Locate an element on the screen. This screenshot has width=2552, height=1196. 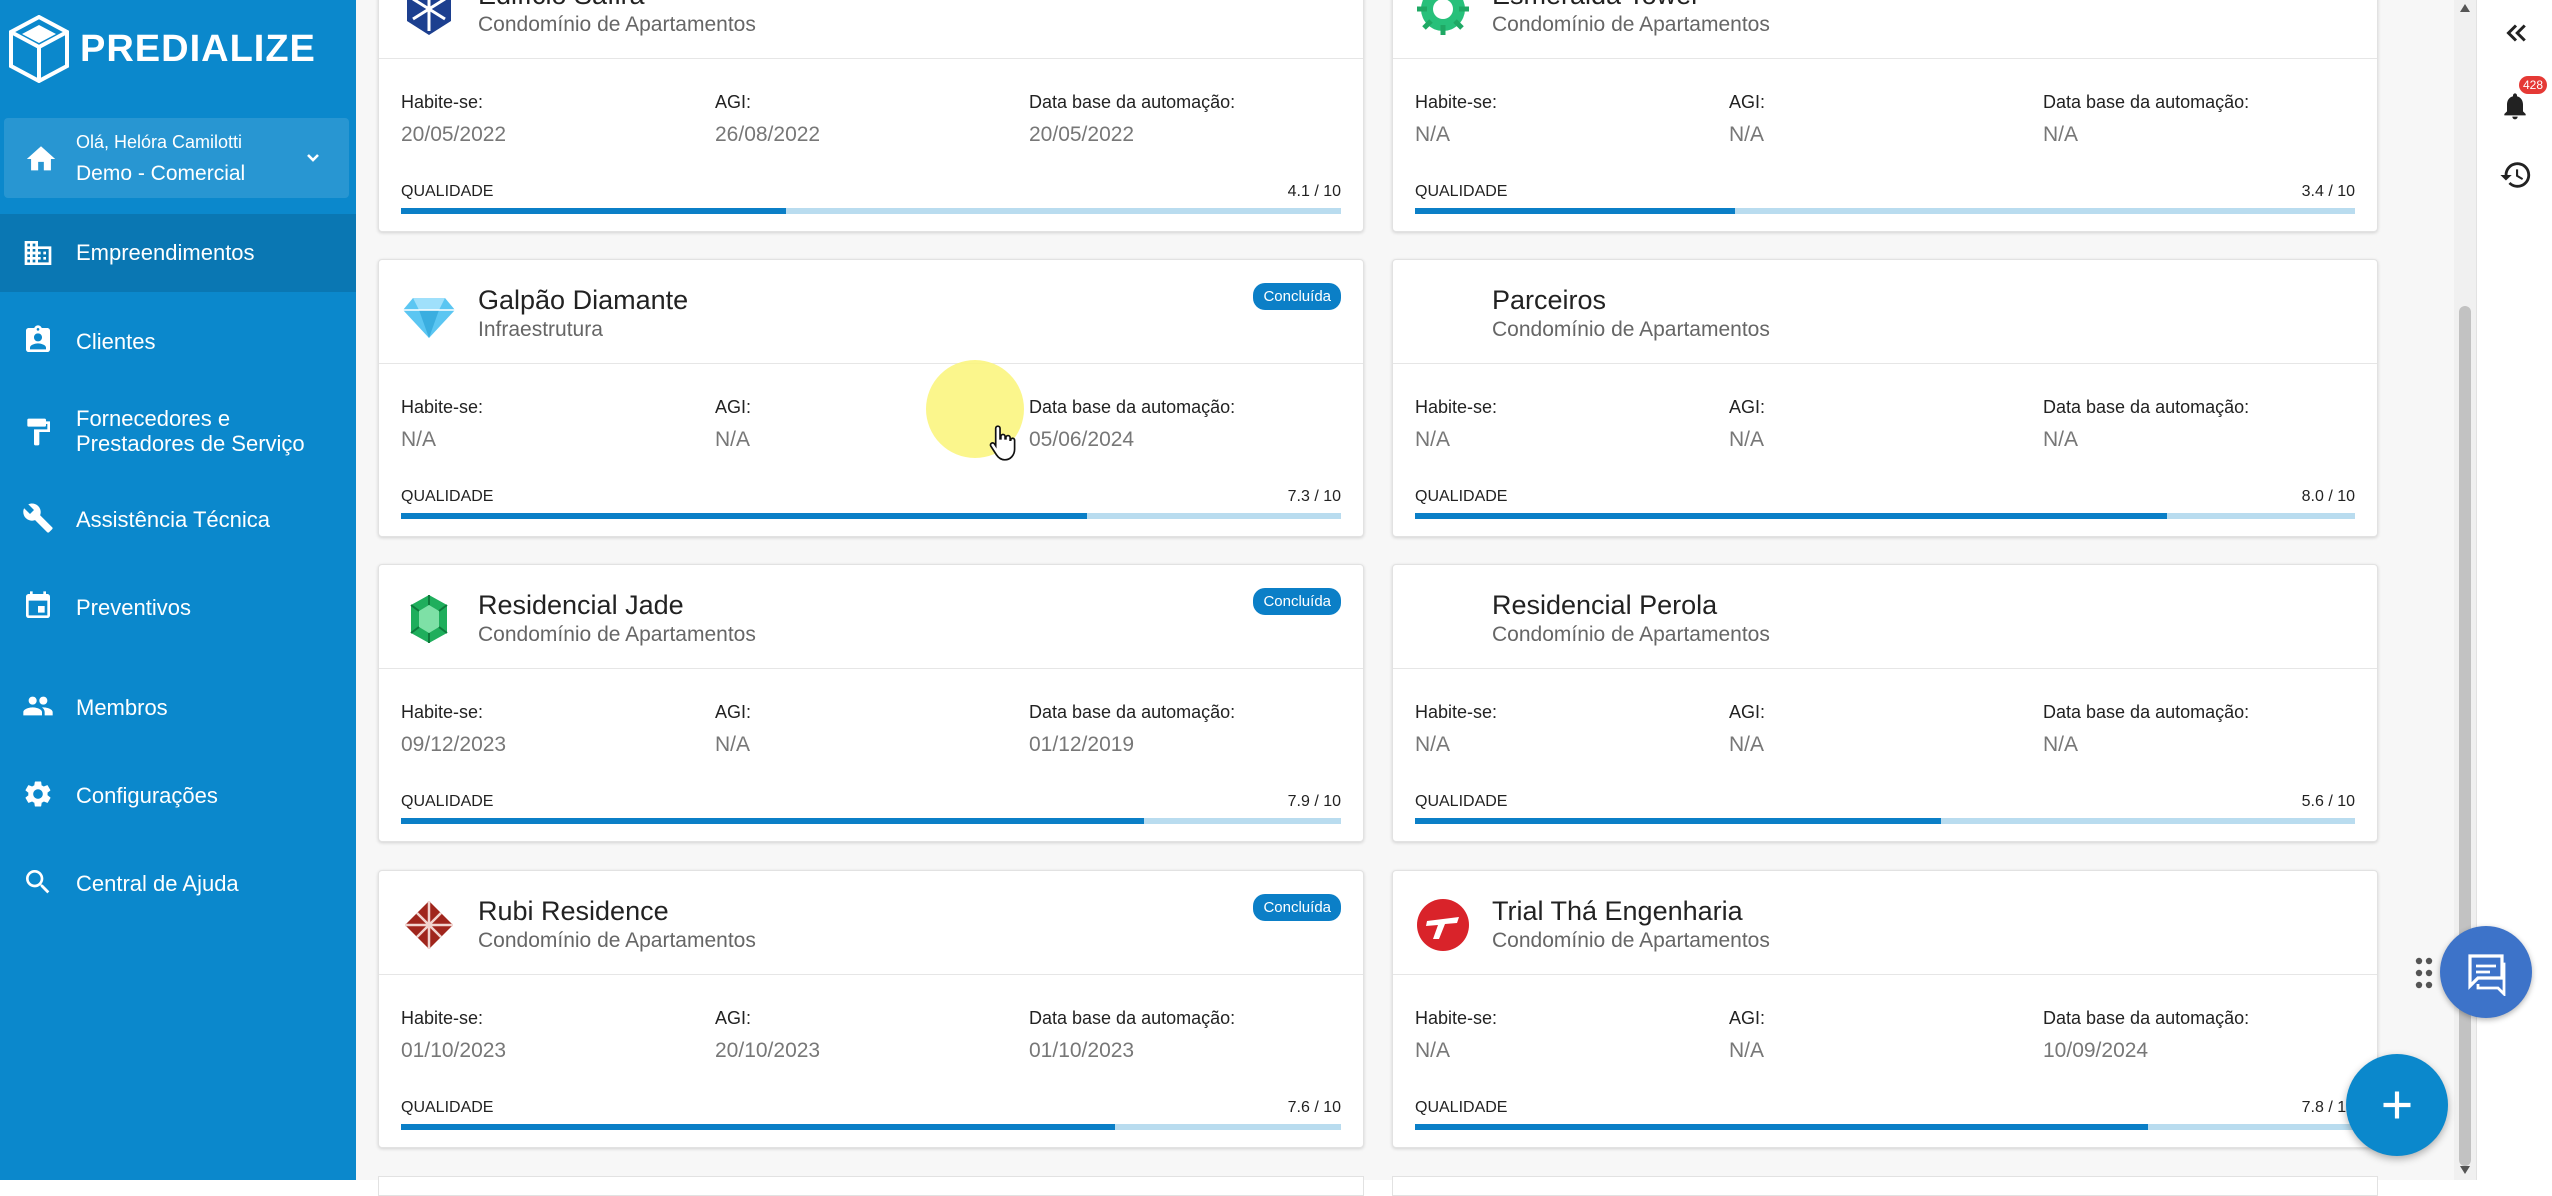
sidebar-item-central-ajuda: Central de Ajuda is located at coordinates (178, 883).